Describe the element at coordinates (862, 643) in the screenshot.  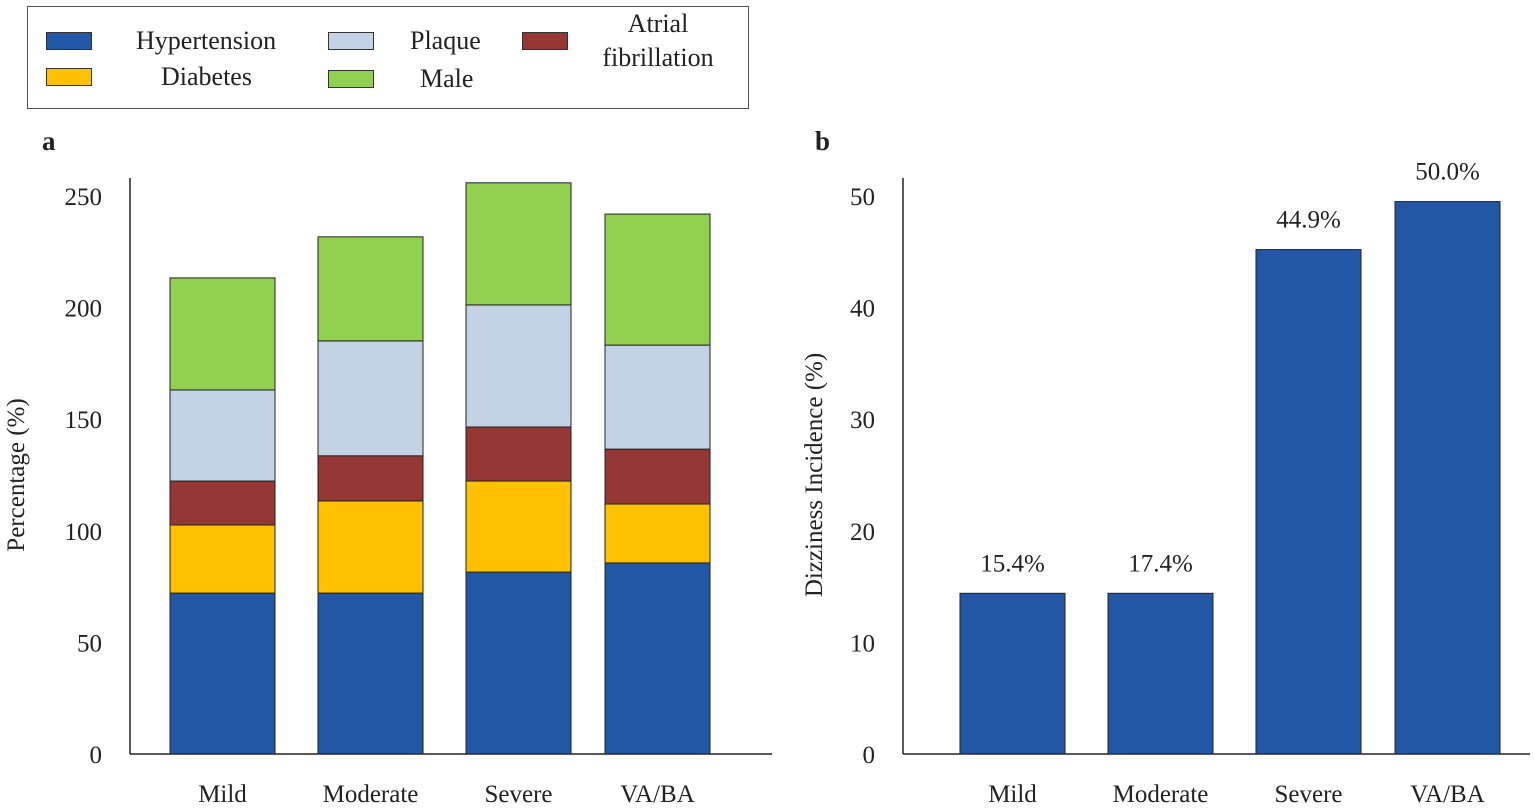
I see `y-tick-label: 10` at that location.